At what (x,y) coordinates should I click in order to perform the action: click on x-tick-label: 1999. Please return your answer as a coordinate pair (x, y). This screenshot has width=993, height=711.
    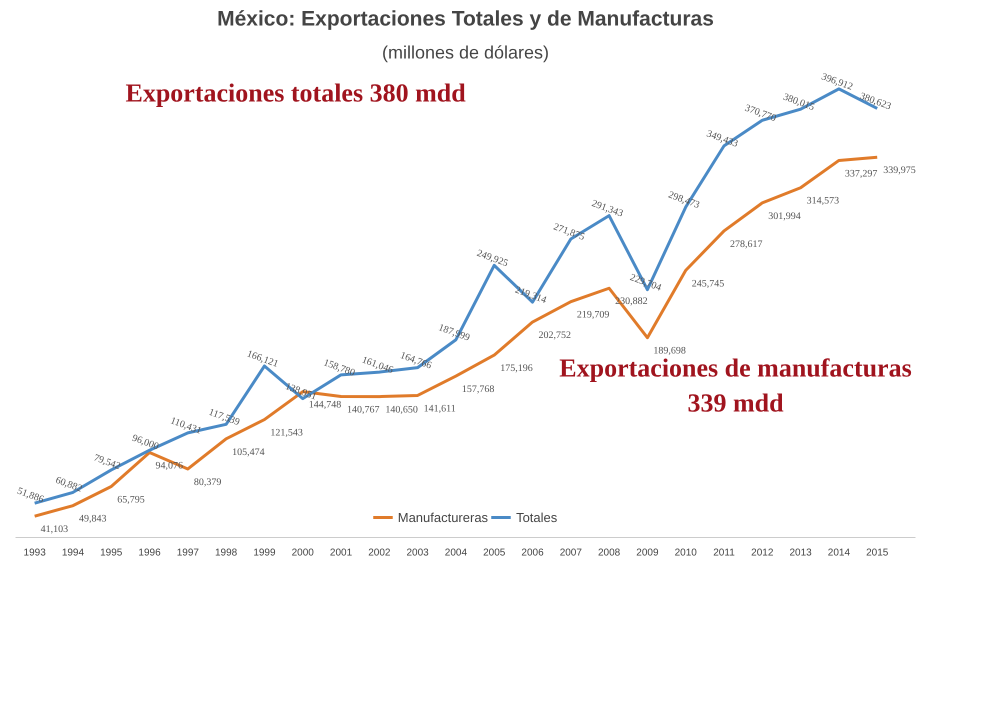
    Looking at the image, I should click on (264, 553).